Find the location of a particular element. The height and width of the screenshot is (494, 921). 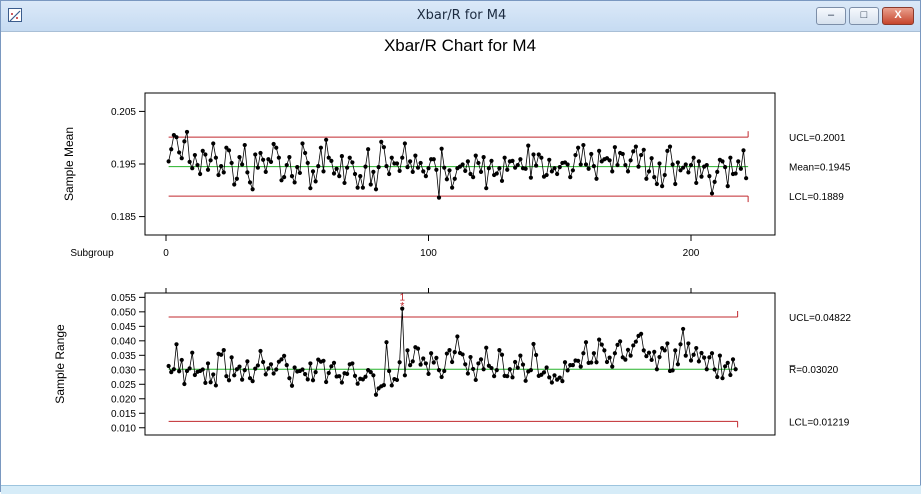

chart-app-icon is located at coordinates (15, 15).